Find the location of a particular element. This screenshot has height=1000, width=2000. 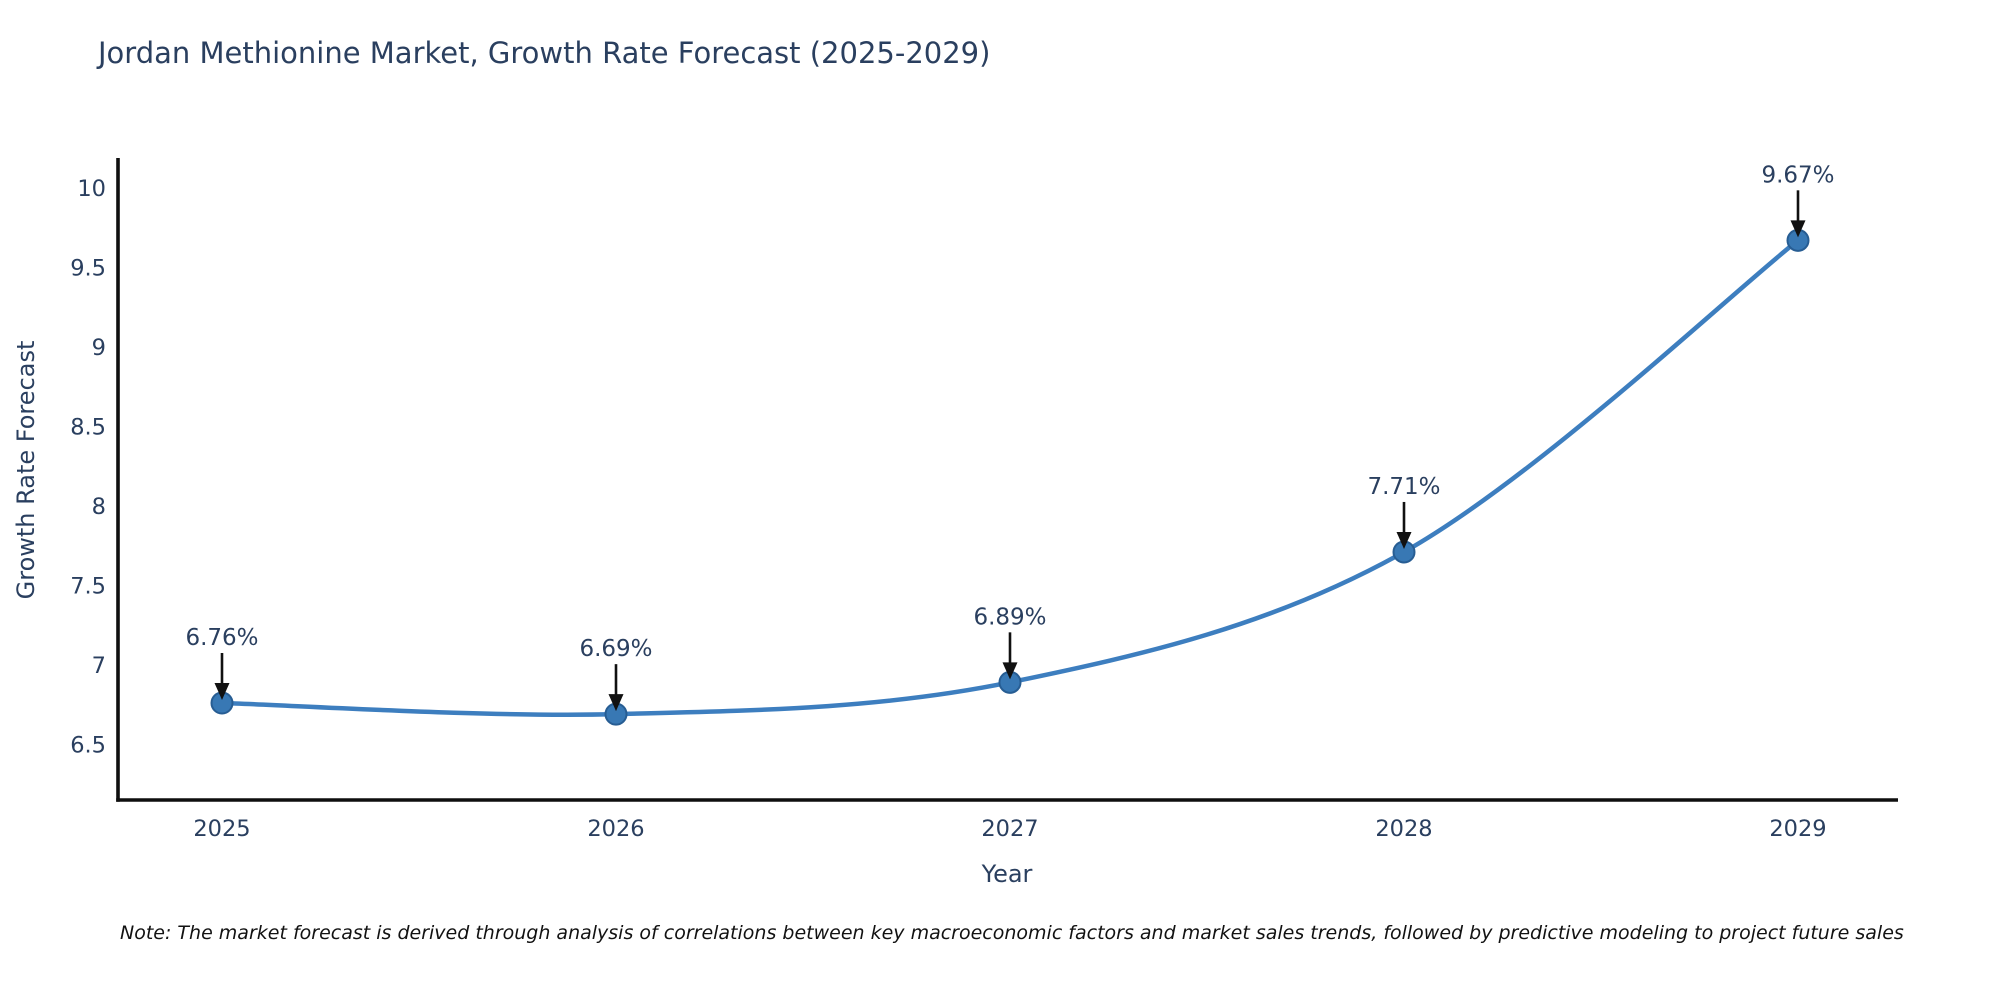

point-annotation-label: 6.76% is located at coordinates (221, 638).